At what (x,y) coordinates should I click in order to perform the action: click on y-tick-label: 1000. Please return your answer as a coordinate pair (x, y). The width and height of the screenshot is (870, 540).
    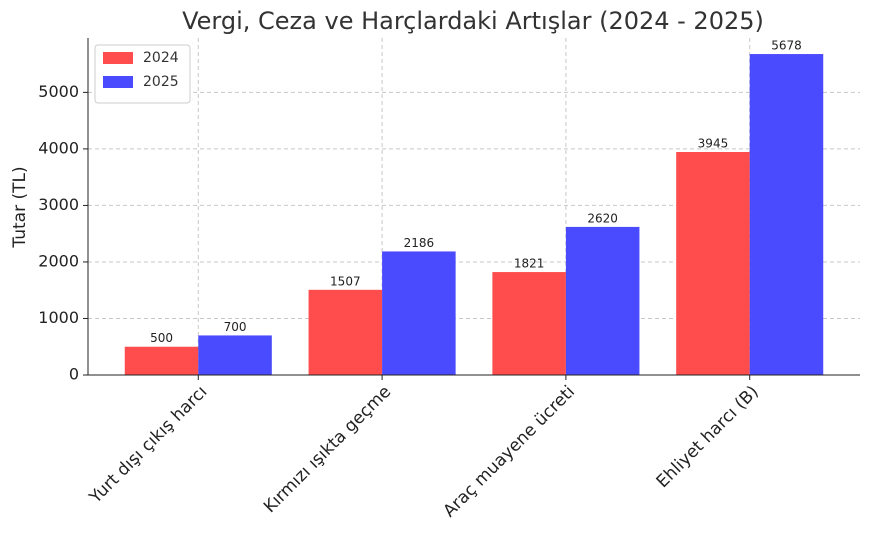
    Looking at the image, I should click on (58, 317).